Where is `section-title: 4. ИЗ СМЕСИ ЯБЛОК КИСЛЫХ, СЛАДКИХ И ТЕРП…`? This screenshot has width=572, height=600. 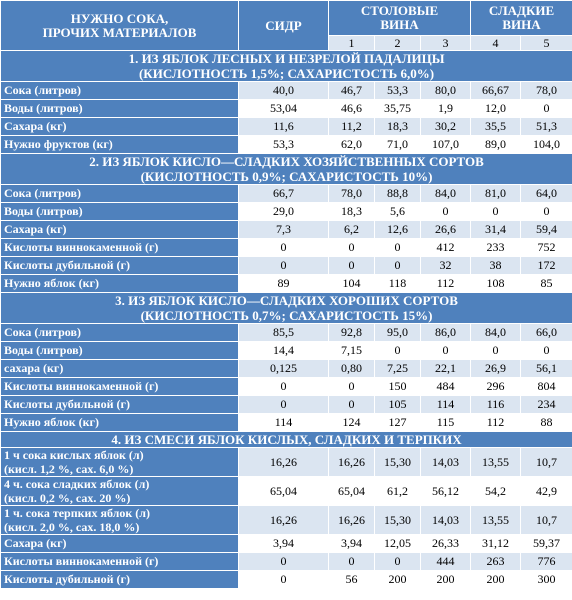 section-title: 4. ИЗ СМЕСИ ЯБЛОК КИСЛЫХ, СЛАДКИХ И ТЕРП… is located at coordinates (286, 439).